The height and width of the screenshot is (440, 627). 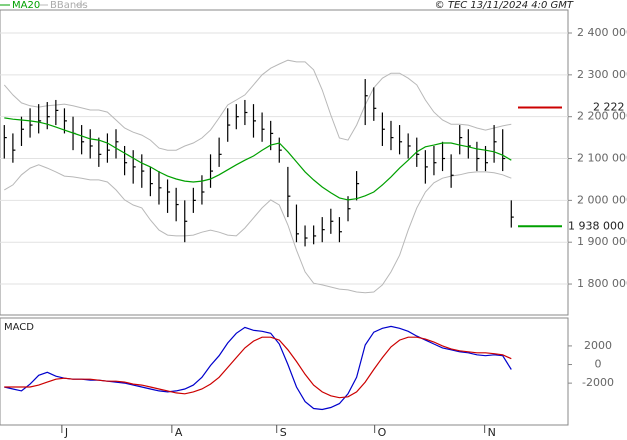 What do you see at coordinates (504, 5) in the screenshot?
I see `copyright: © TEC 13/11/2024 4:0 GMT` at bounding box center [504, 5].